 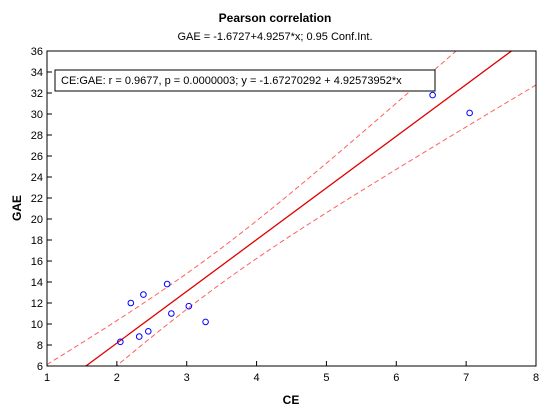 I want to click on x-axis: 1 2 3 4 5 6 7 8, so click(x=291, y=372).